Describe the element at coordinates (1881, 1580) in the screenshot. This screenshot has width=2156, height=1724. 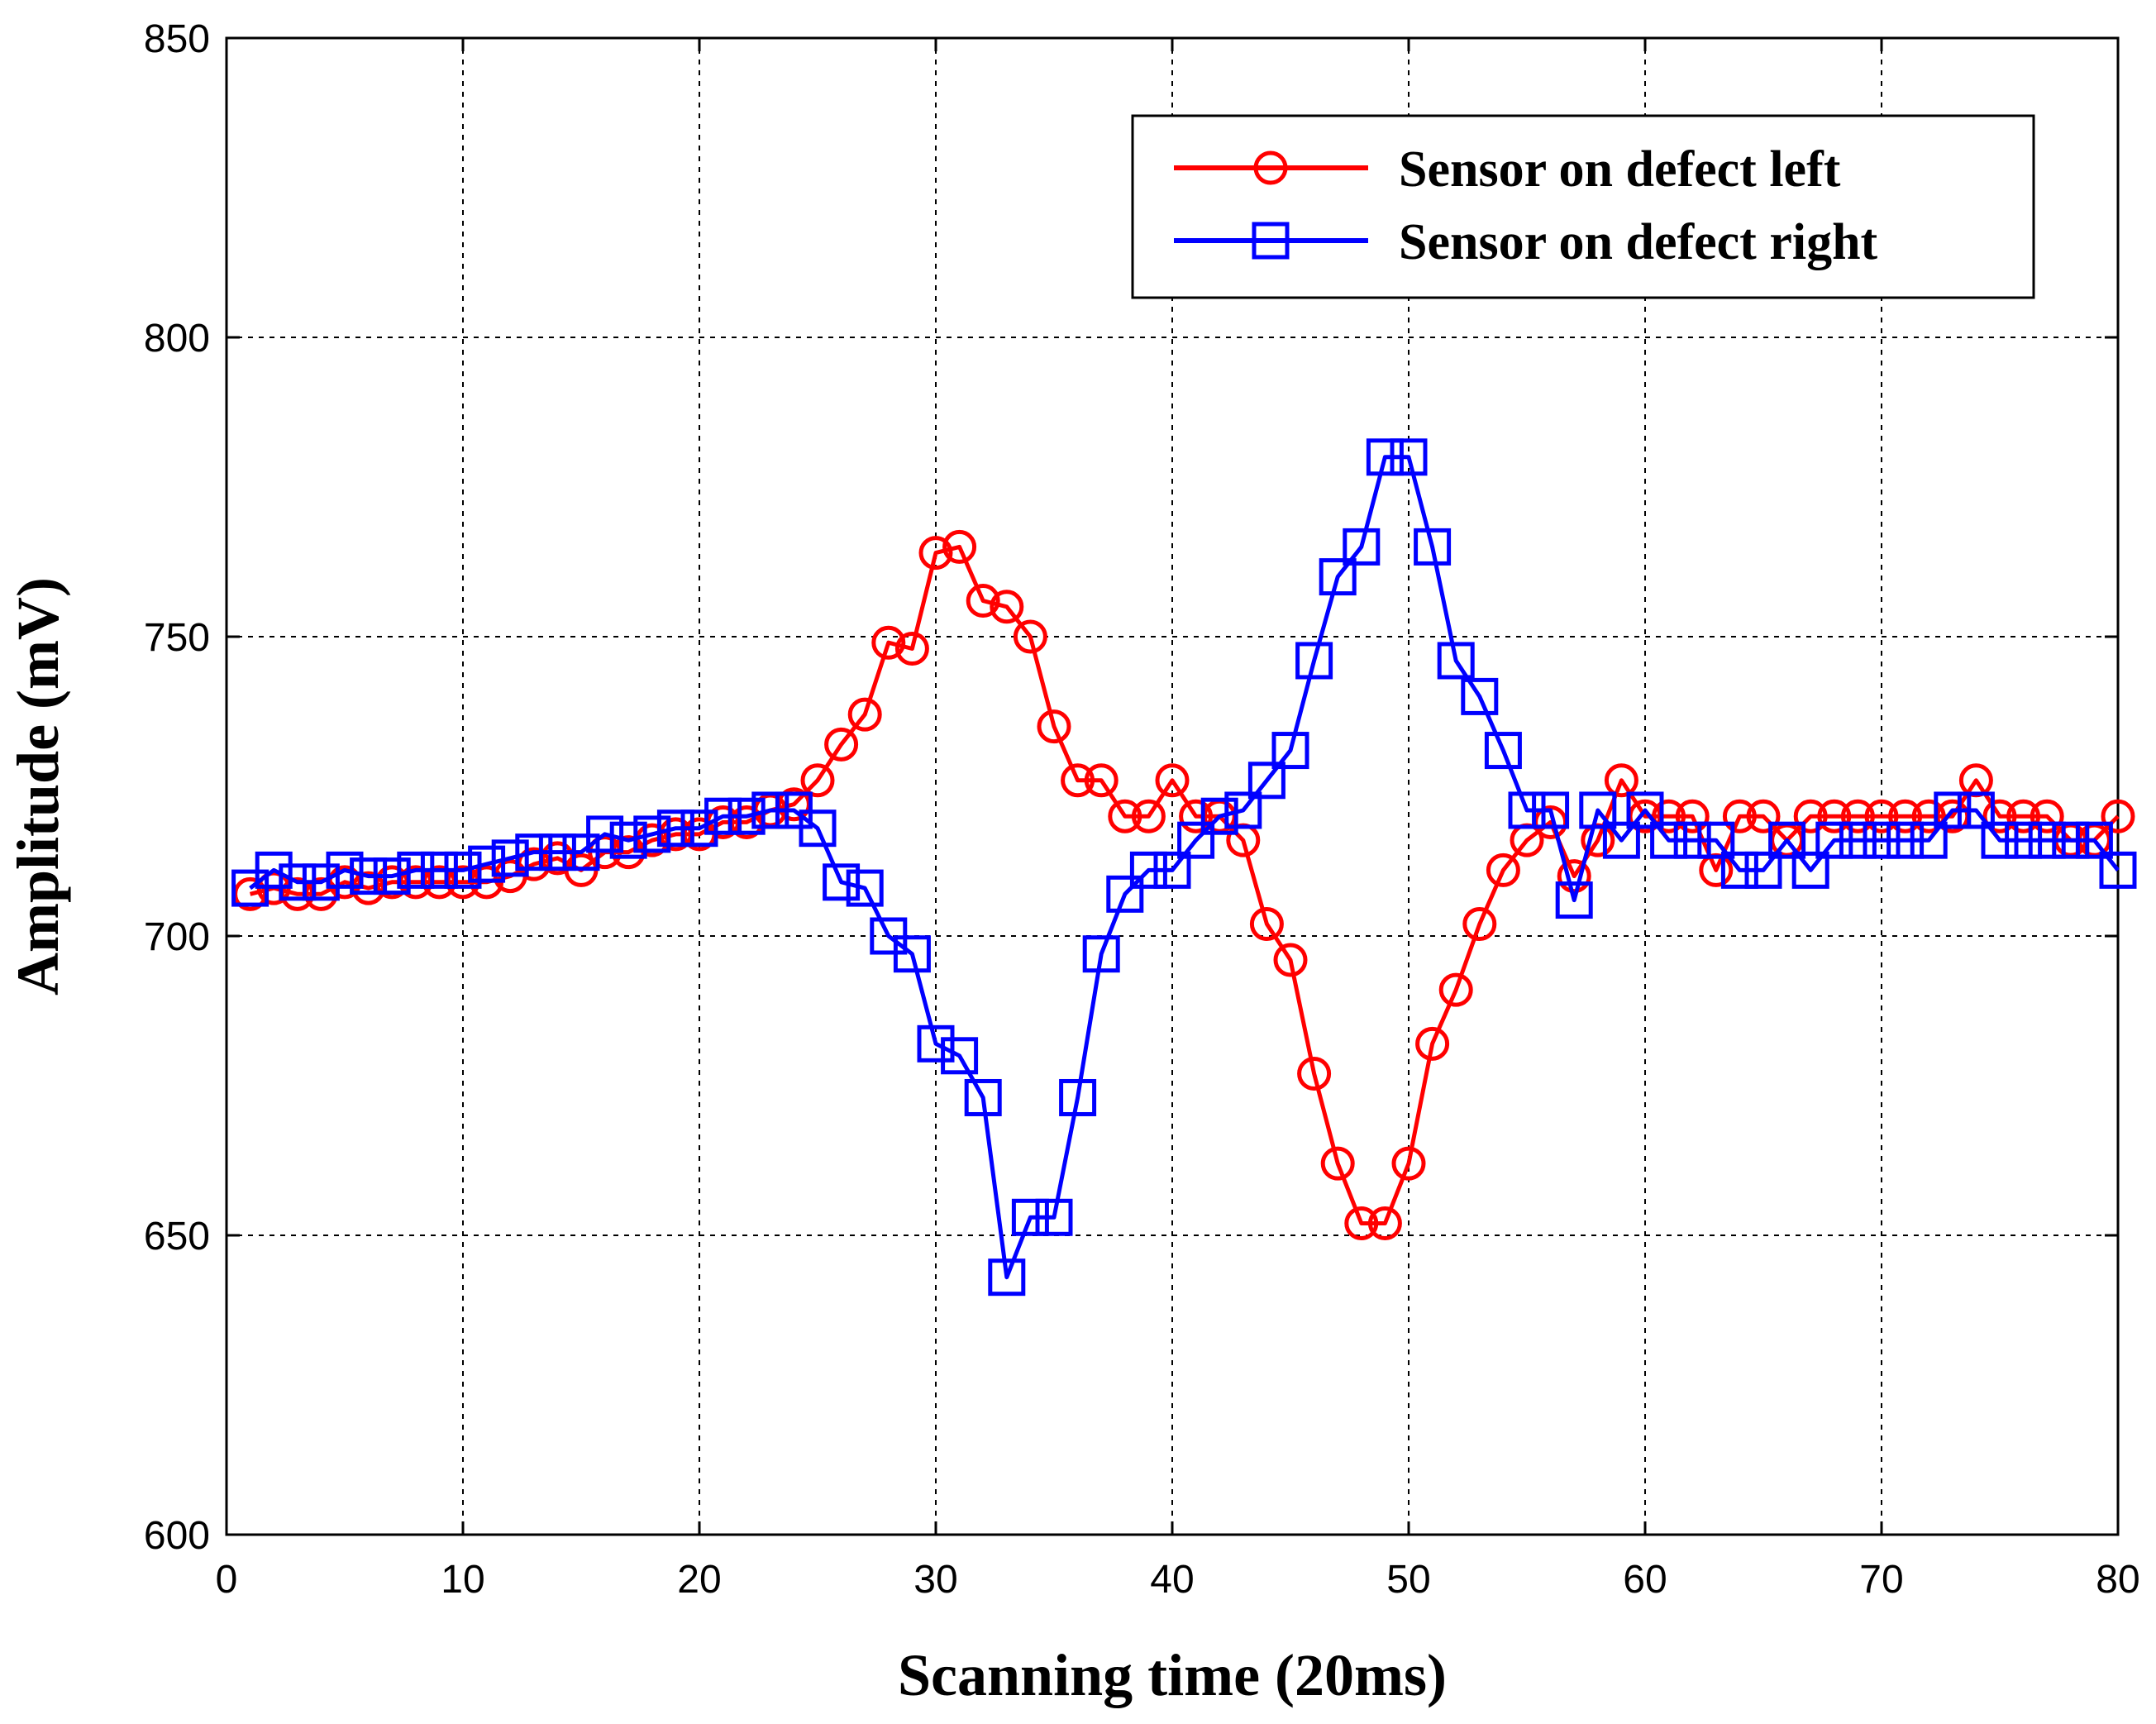
I see `x-tick-label: 70` at that location.